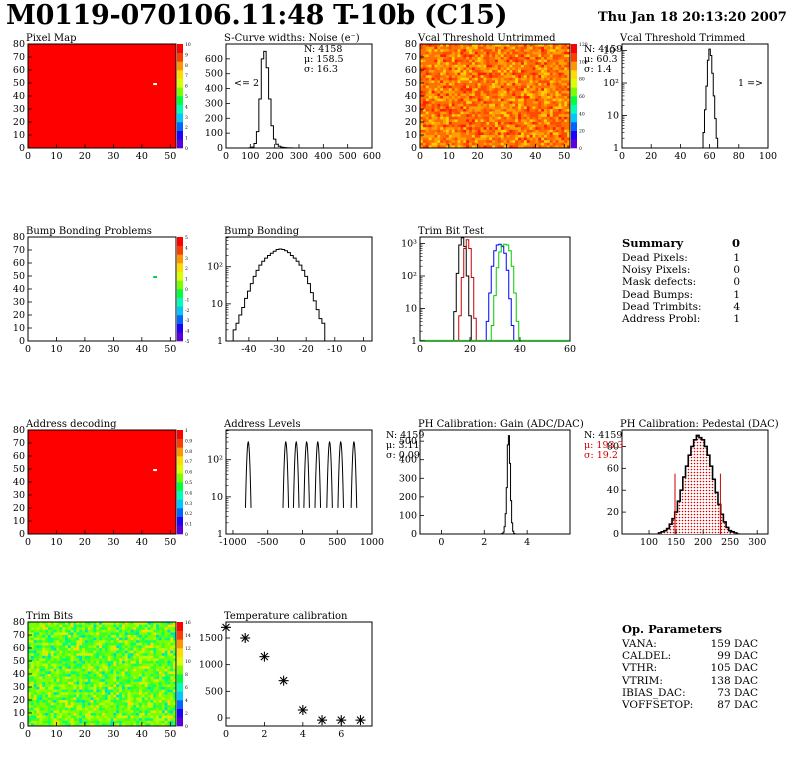 The image size is (796, 772). I want to click on z-tick-label: 3, so click(186, 118).